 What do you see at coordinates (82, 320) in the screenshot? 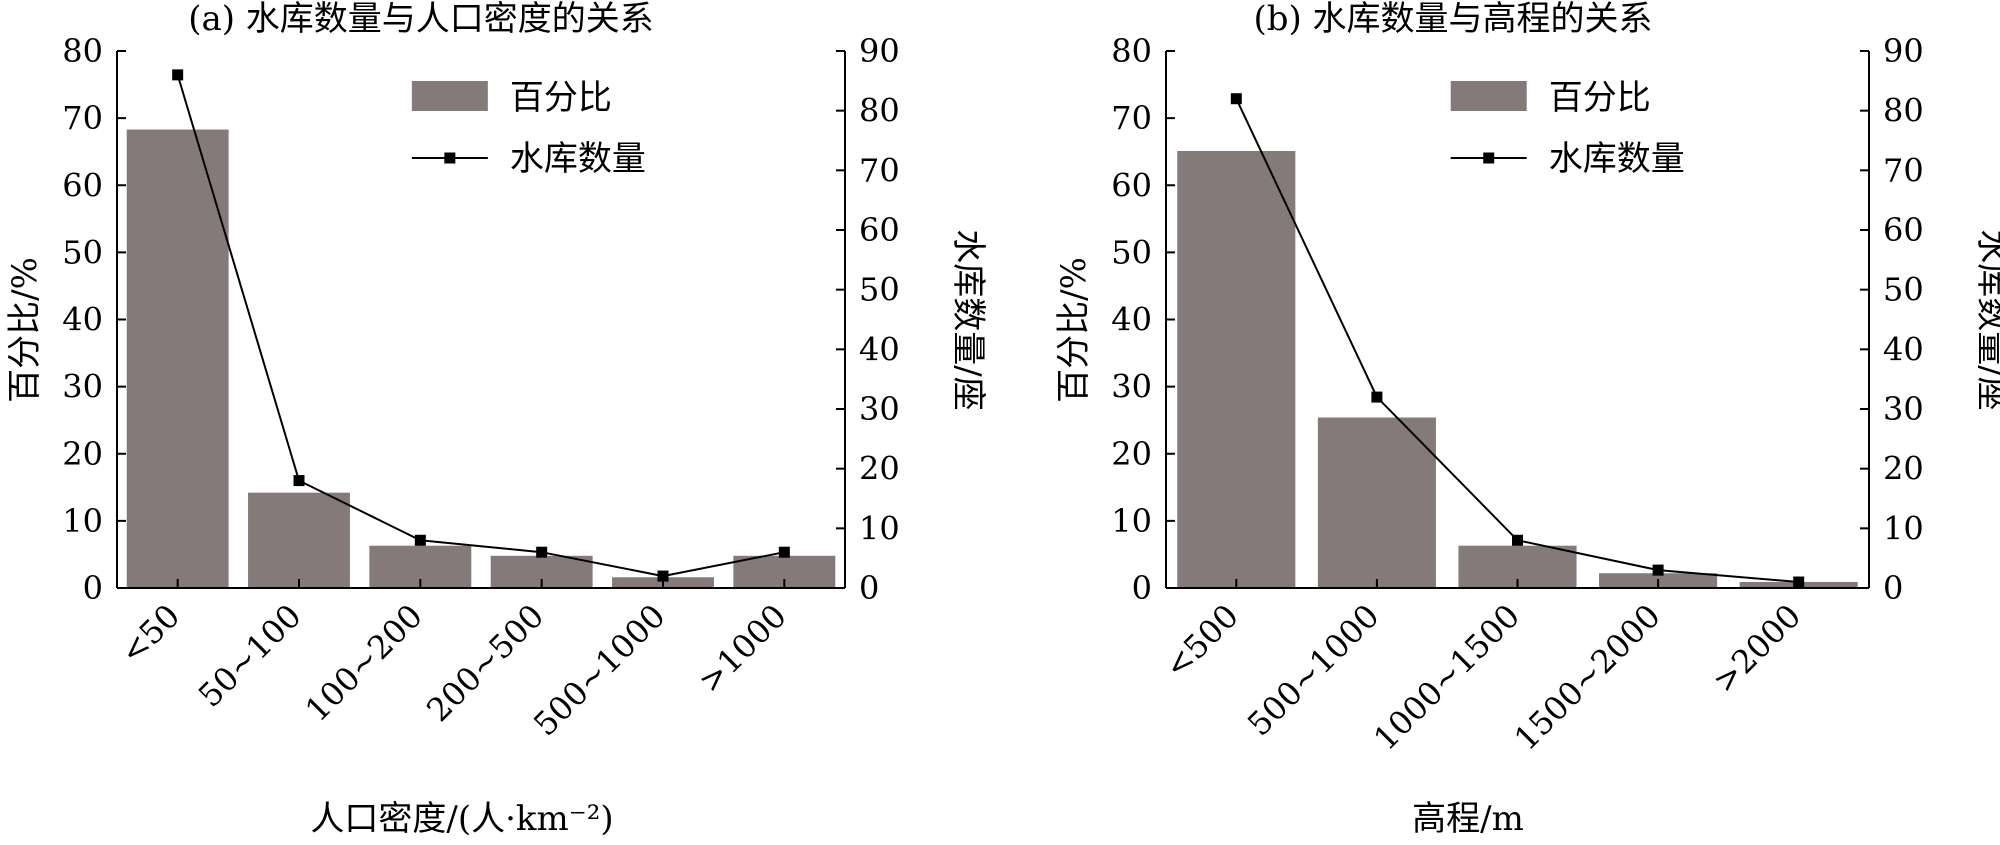
I see `y-tick-label-left-a-4: 40` at bounding box center [82, 320].